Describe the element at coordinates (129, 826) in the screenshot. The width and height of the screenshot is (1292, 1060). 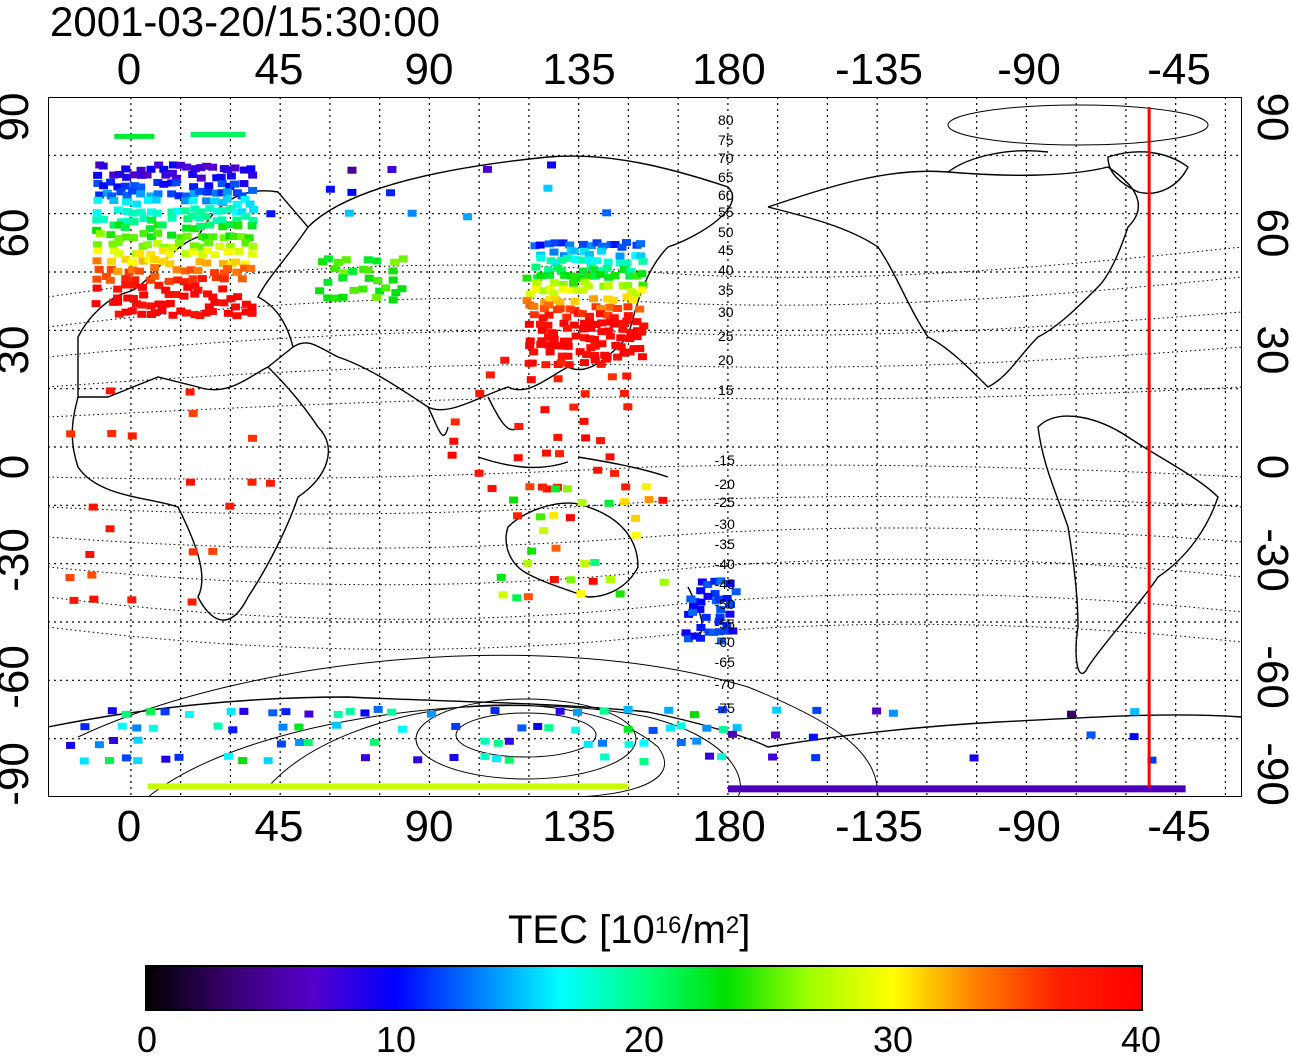
I see `bottom-x-tick: 0` at that location.